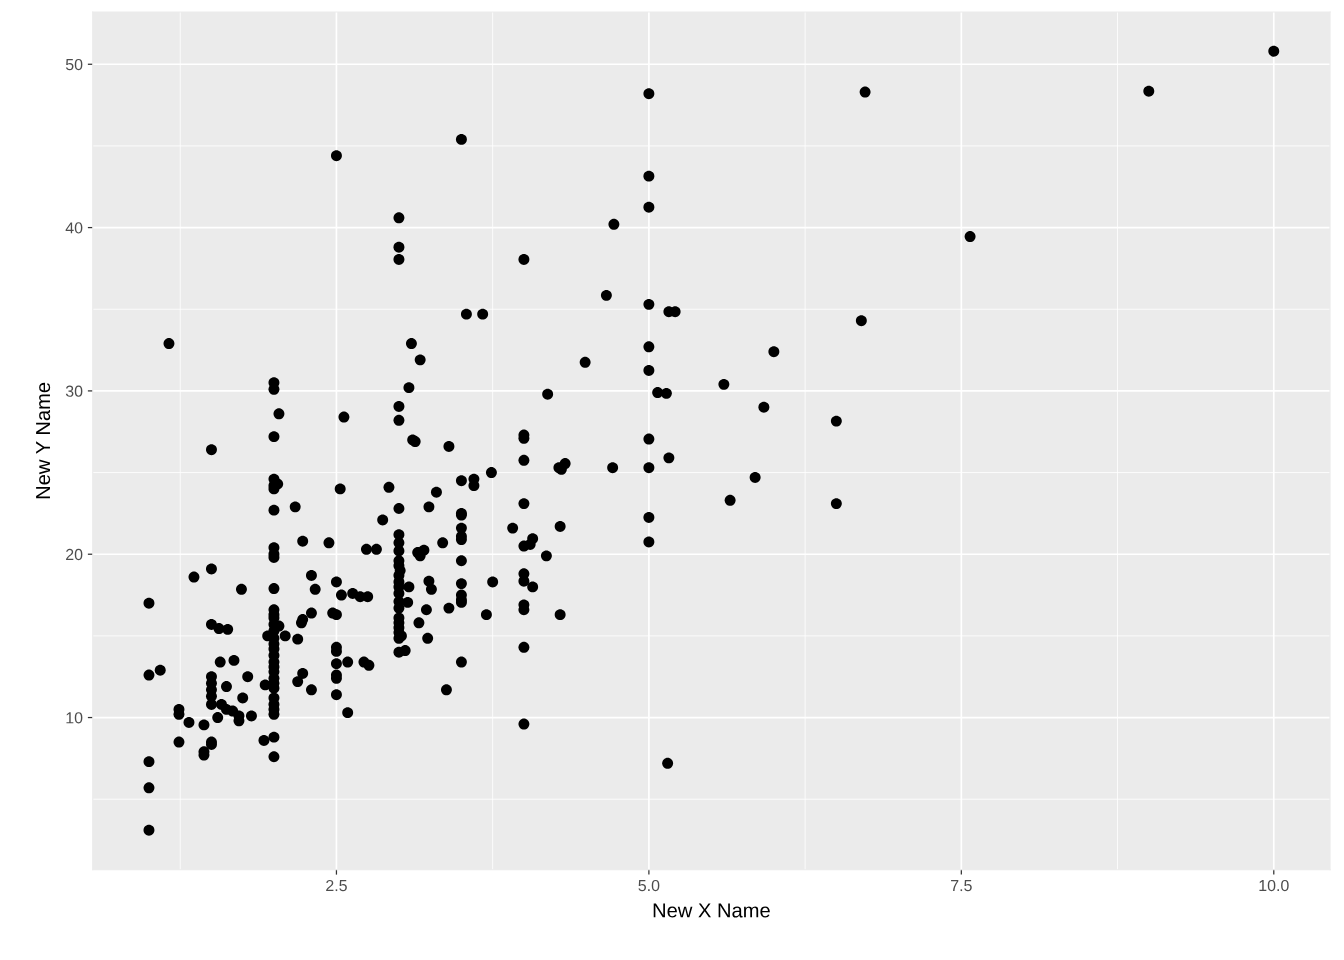  What do you see at coordinates (74, 718) in the screenshot?
I see `y-tick-label: 10` at bounding box center [74, 718].